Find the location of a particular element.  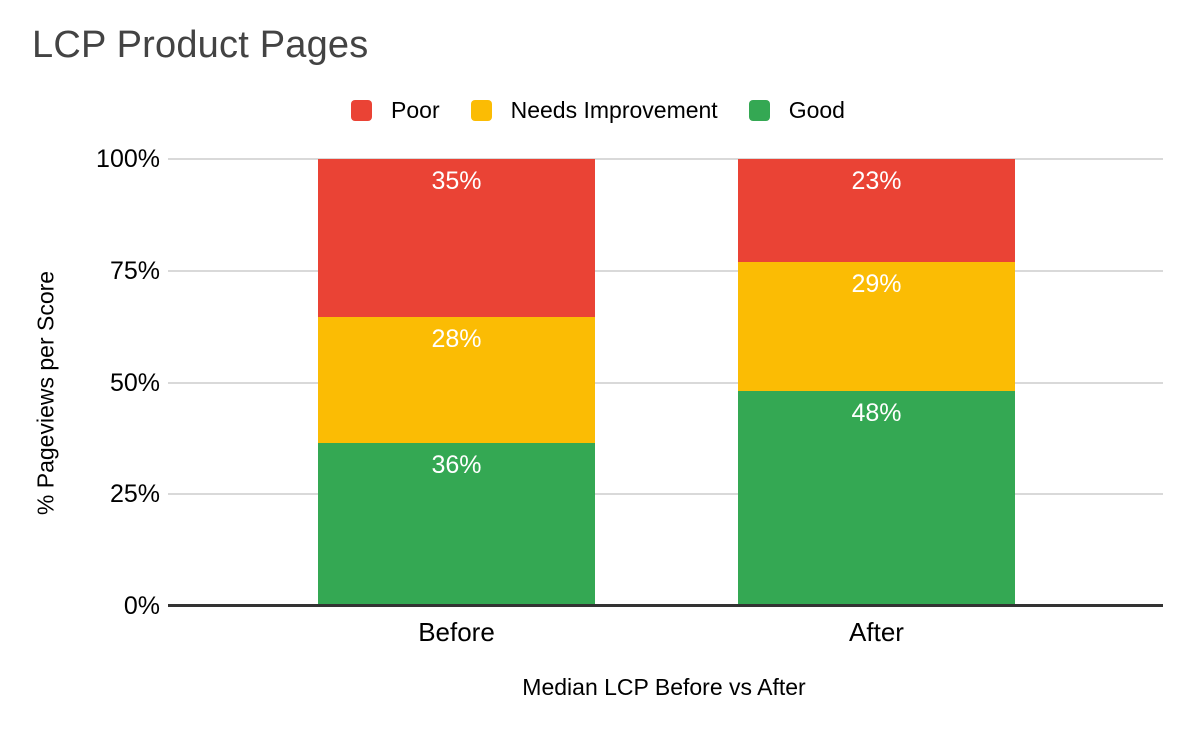

legend-item-poor: Poor is located at coordinates (395, 110).